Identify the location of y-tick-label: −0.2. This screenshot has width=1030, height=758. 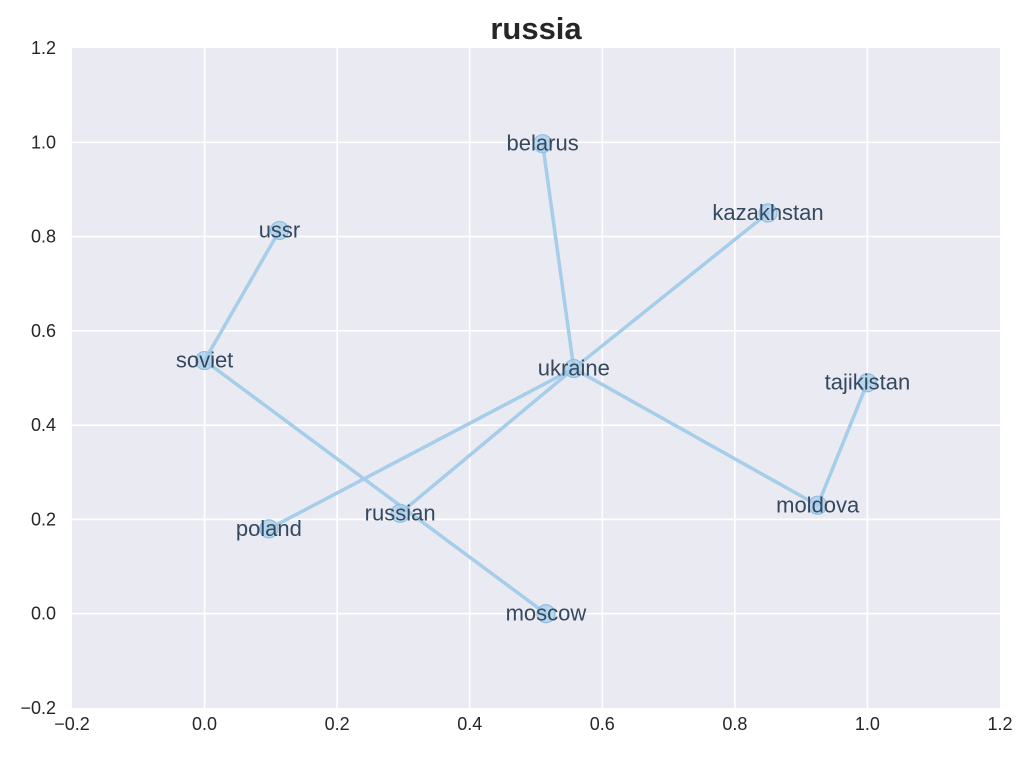
(38, 708).